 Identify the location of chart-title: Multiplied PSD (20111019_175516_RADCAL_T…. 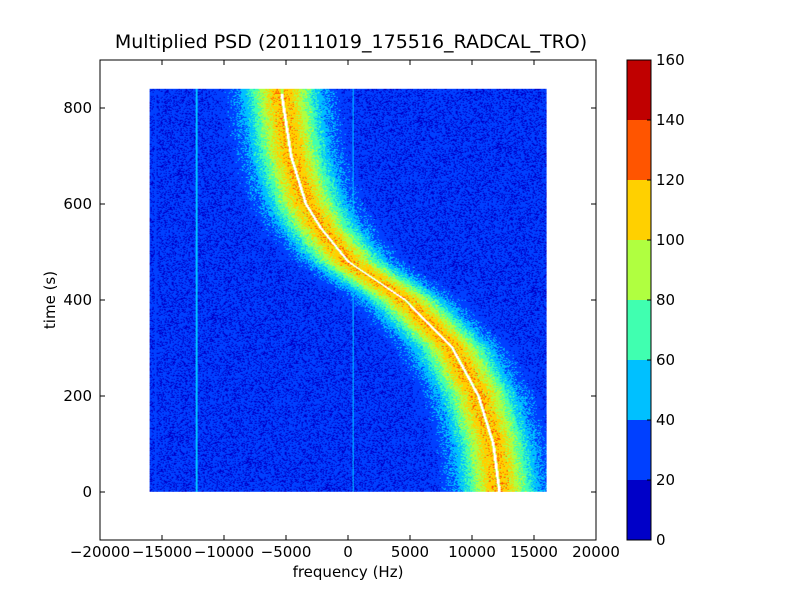
(351, 42).